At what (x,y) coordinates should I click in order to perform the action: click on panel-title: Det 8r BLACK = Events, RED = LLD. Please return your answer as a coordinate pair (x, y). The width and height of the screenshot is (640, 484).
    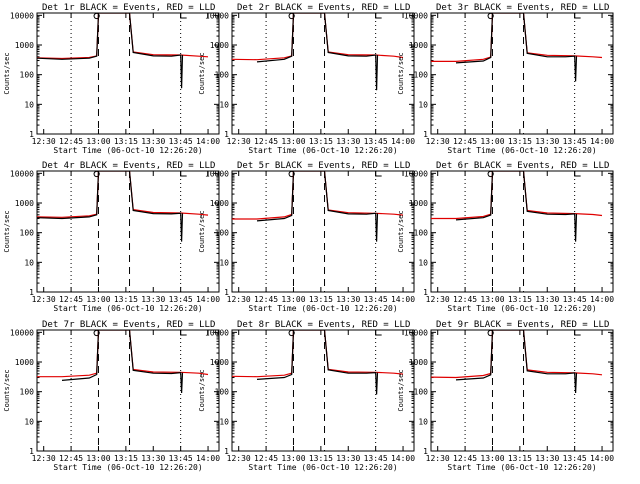
    Looking at the image, I should click on (323, 325).